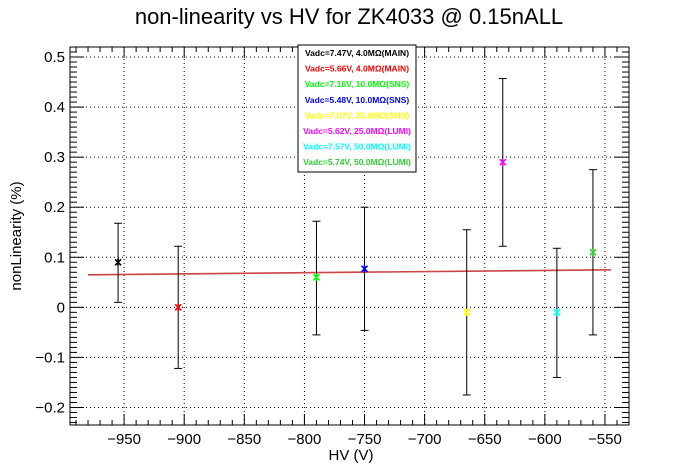  Describe the element at coordinates (16, 235) in the screenshot. I see `y-axis-label: nonLinearity (%)` at that location.